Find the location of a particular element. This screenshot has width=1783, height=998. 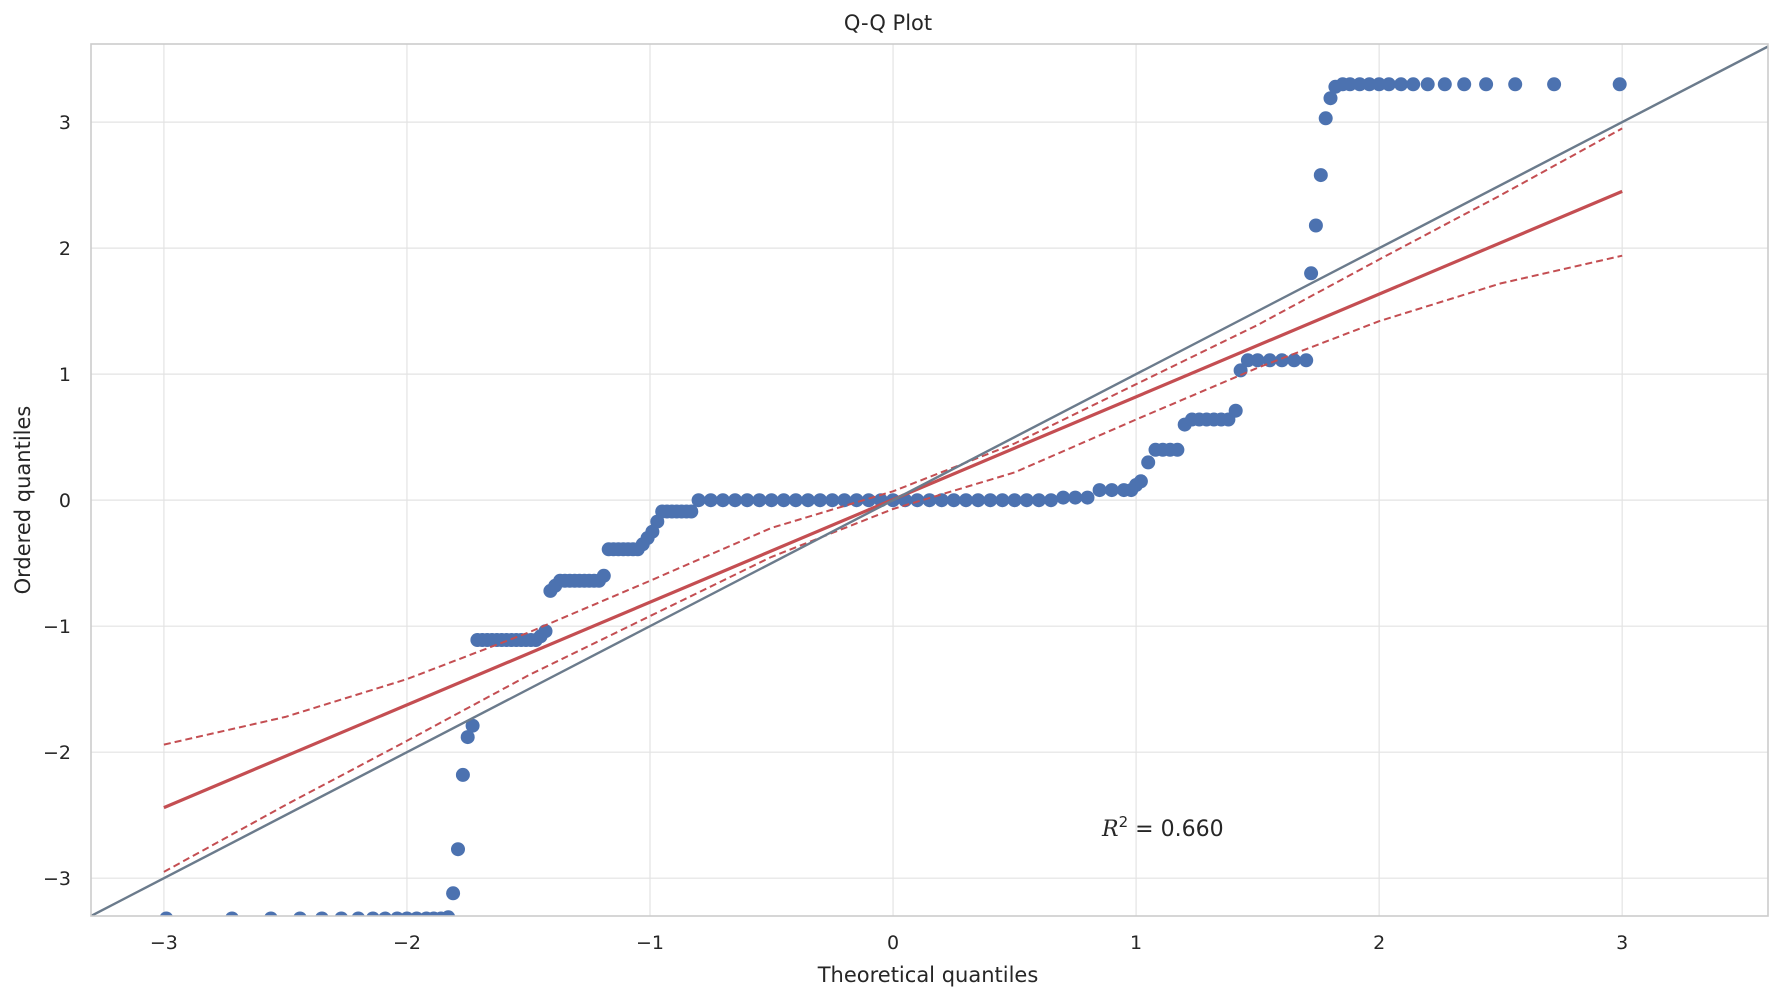

r-squared-superscript: 2 is located at coordinates (1124, 822).